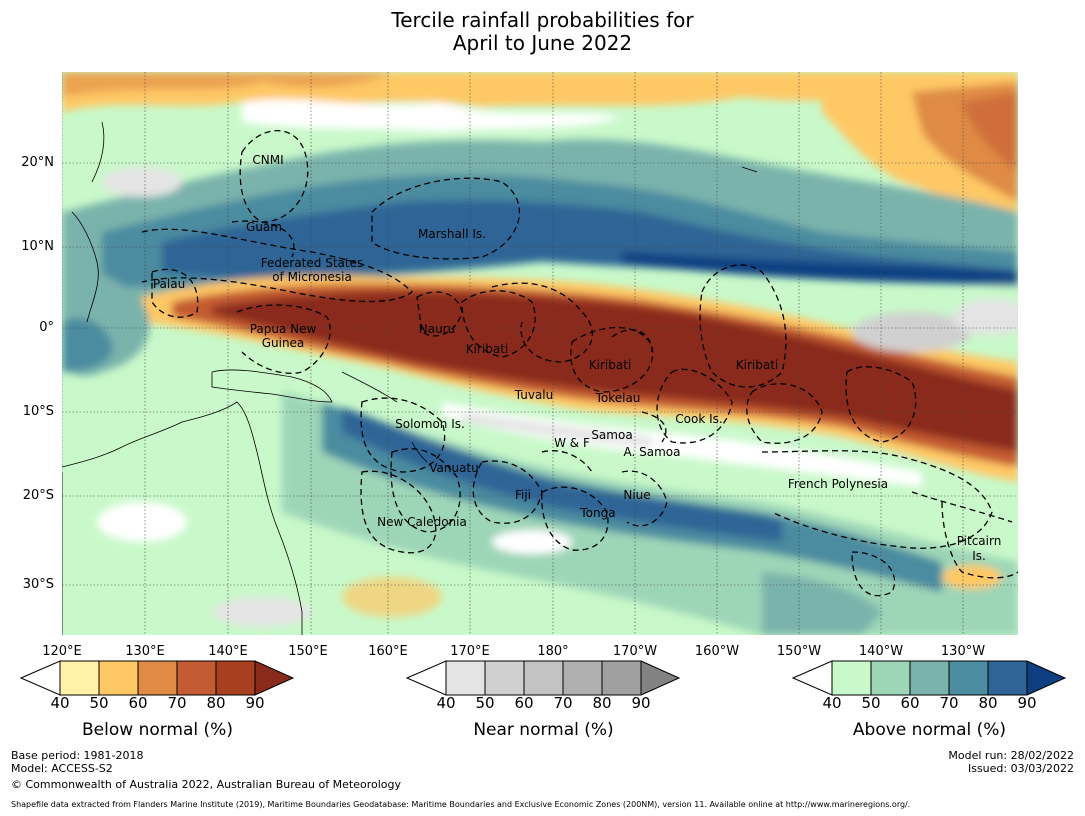 This screenshot has height=816, width=1085. I want to click on label-fiji: Fiji, so click(523, 495).